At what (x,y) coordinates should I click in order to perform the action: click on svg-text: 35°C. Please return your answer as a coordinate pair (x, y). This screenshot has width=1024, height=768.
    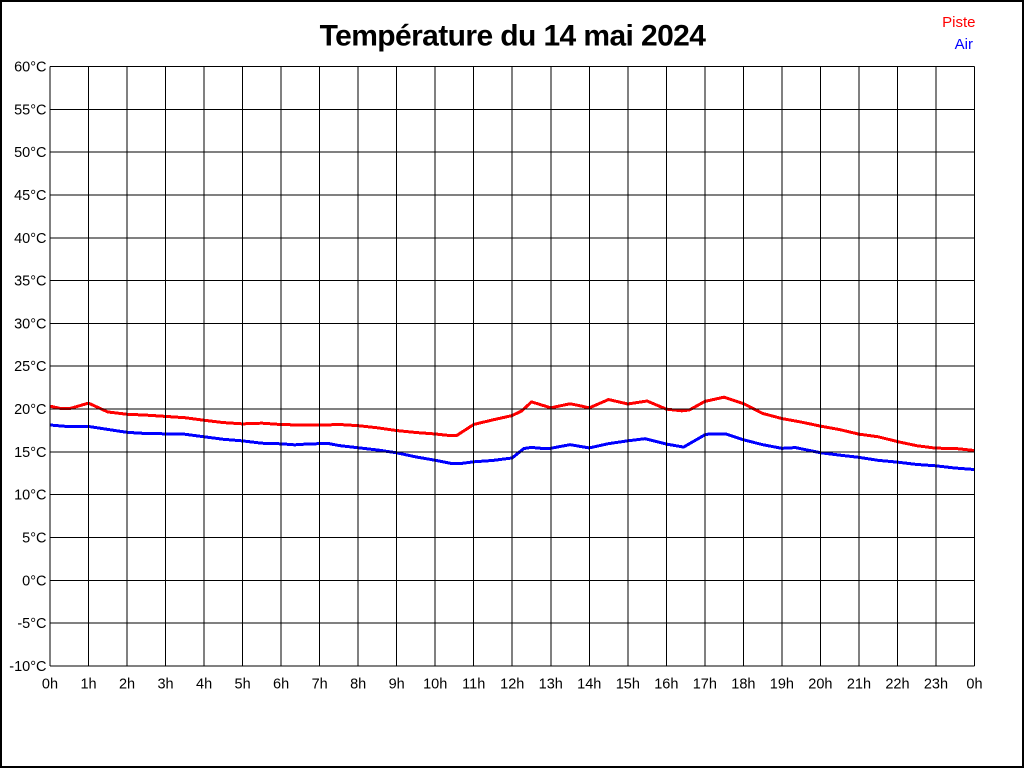
    Looking at the image, I should click on (30, 282).